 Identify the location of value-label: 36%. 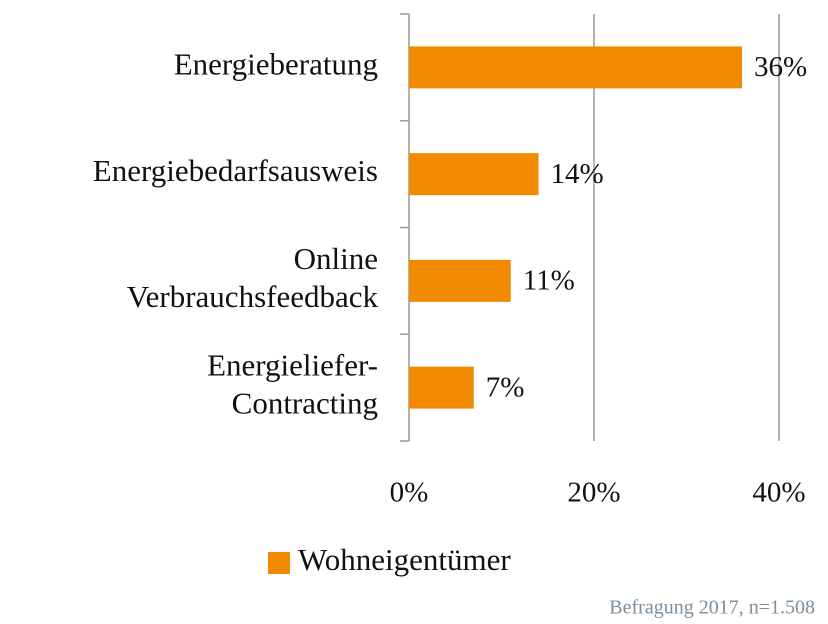
(780, 67).